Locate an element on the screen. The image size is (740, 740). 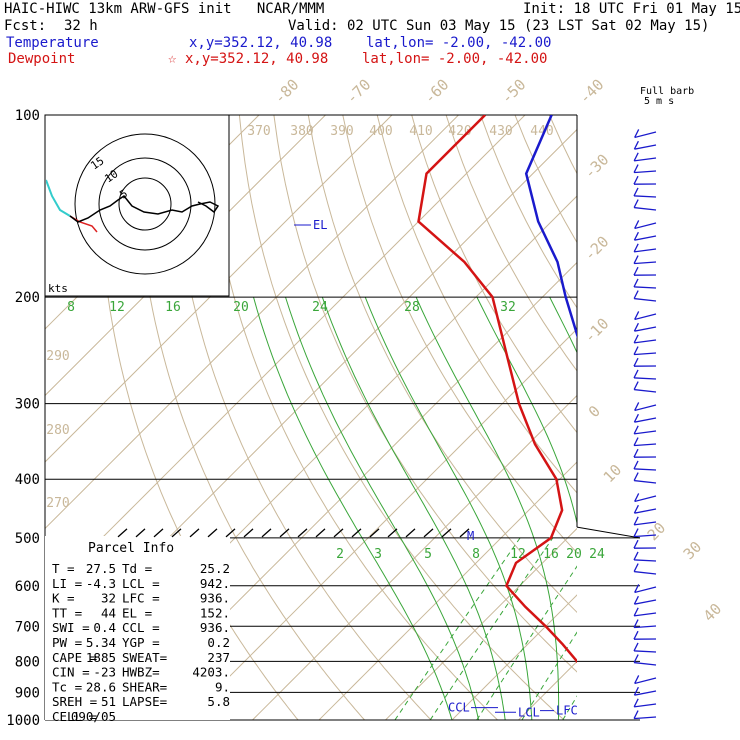
fcst-label: Fcst: is located at coordinates (25, 26).